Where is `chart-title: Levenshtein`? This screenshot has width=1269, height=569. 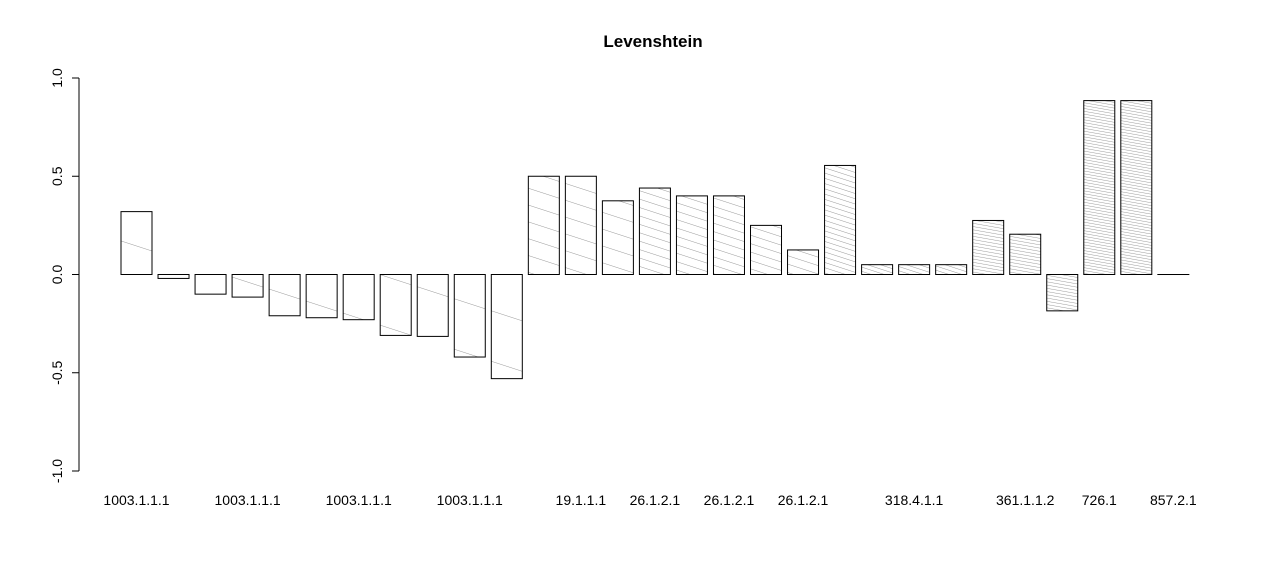
chart-title: Levenshtein is located at coordinates (652, 41).